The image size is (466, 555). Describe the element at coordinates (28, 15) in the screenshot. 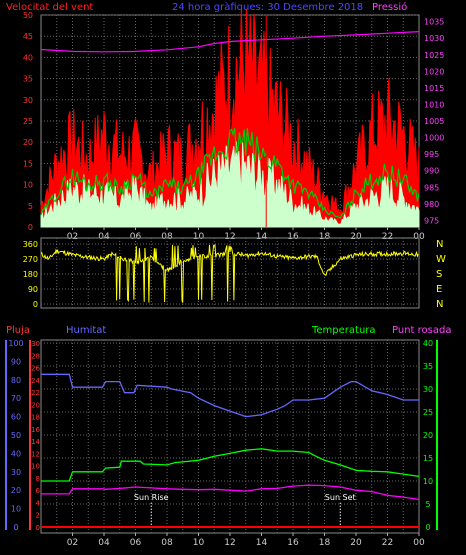

I see `wind-y-tick: 50` at that location.